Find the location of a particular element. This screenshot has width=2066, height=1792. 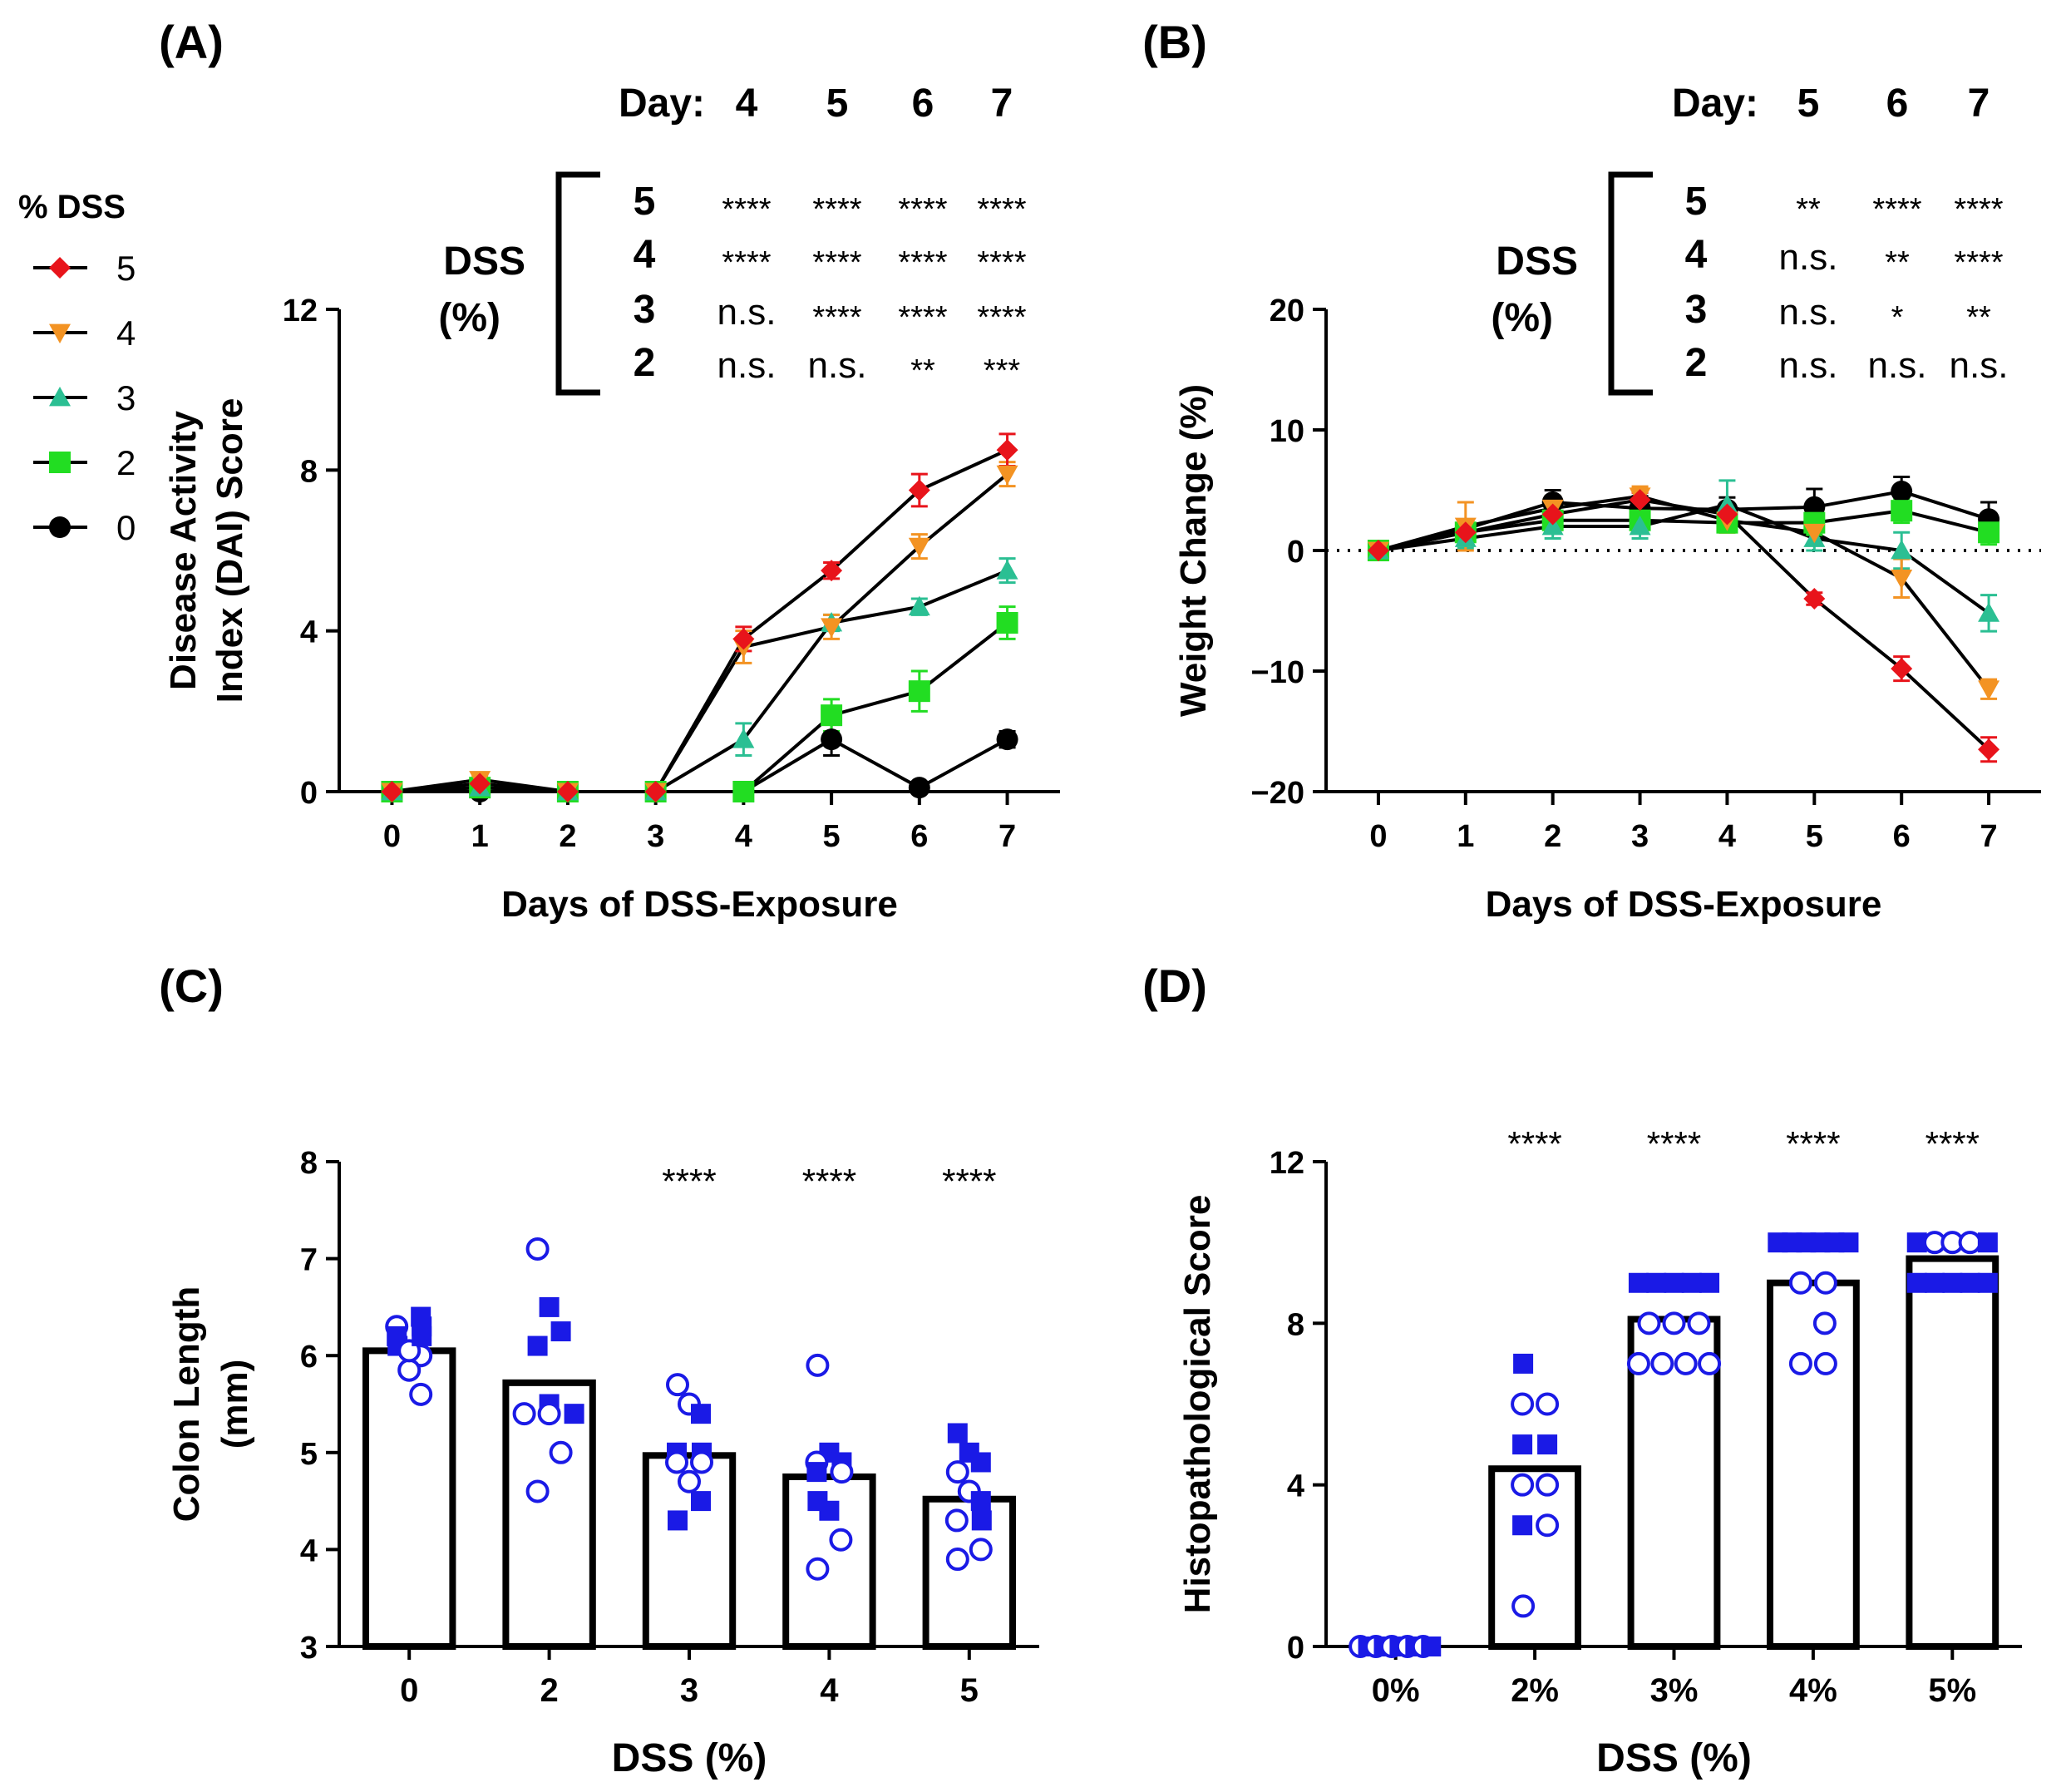

y-axis-label: Disease Activity is located at coordinates (184, 550).